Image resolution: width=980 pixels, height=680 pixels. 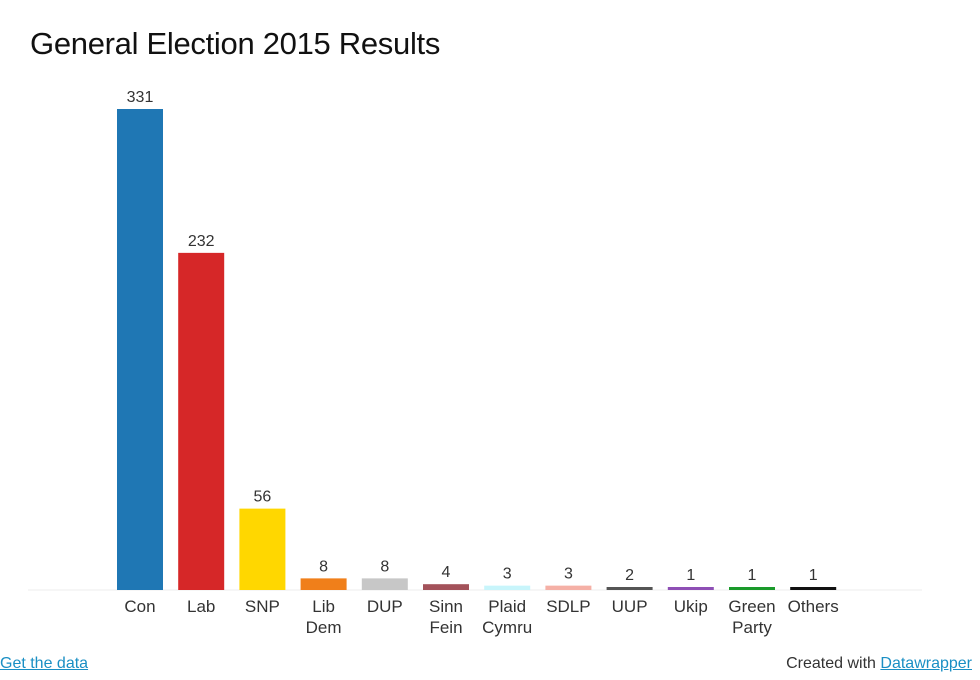 What do you see at coordinates (568, 606) in the screenshot?
I see `category-label: SDLP` at bounding box center [568, 606].